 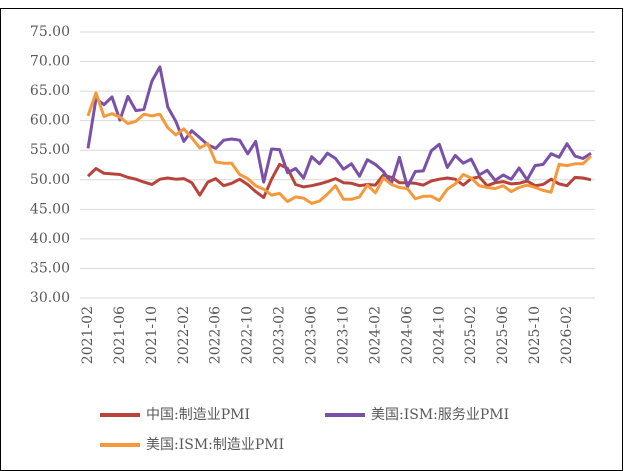 I want to click on x-tick-label: 2025-02, so click(x=471, y=335).